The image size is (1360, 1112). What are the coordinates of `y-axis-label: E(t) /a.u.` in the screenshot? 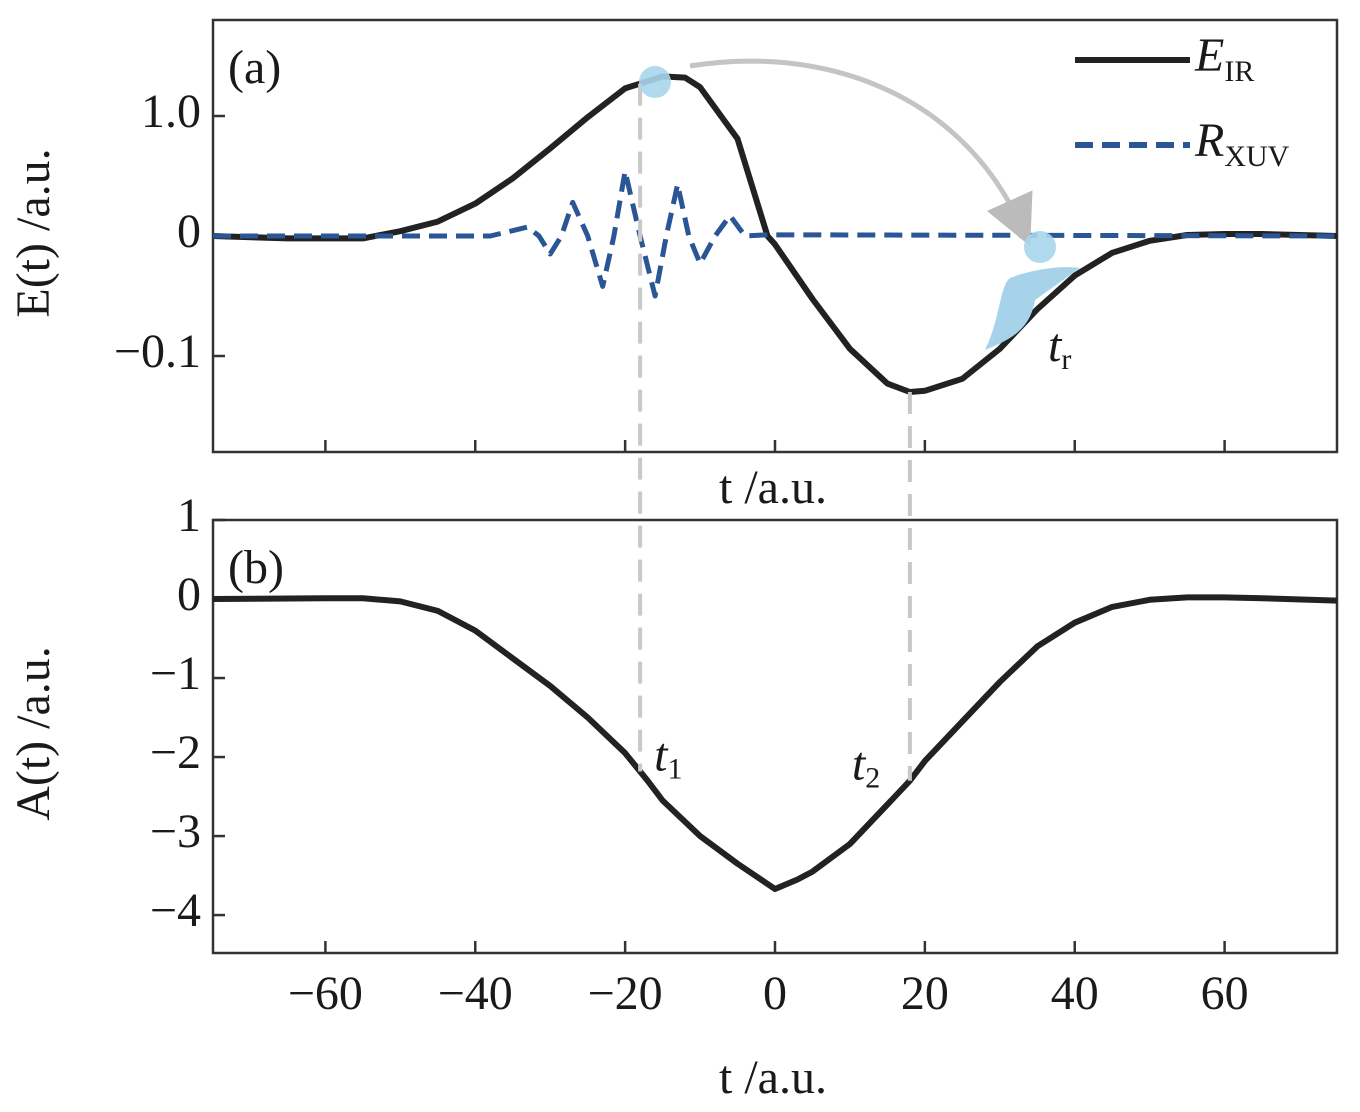 It's located at (33, 232).